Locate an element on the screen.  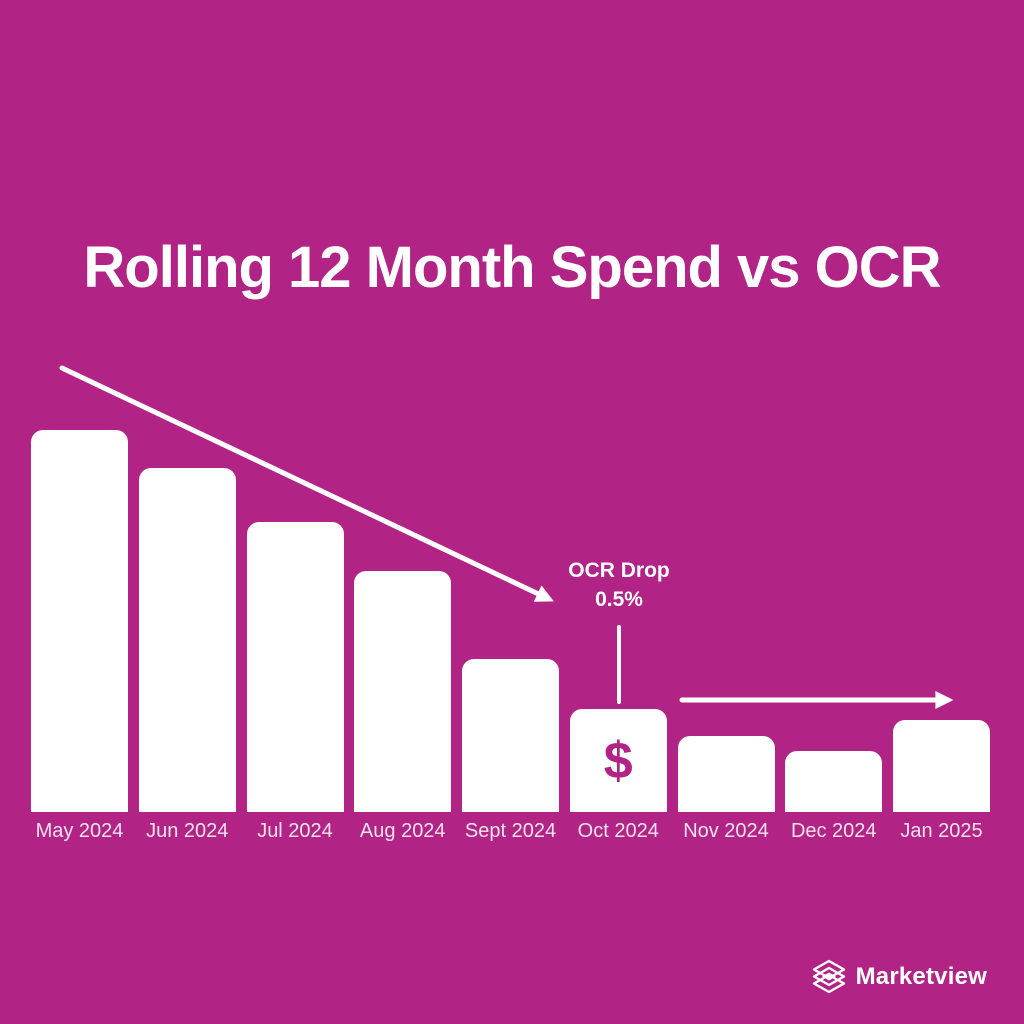
bar-column-sept-2024: Sept 2024 is located at coordinates (510, 751).